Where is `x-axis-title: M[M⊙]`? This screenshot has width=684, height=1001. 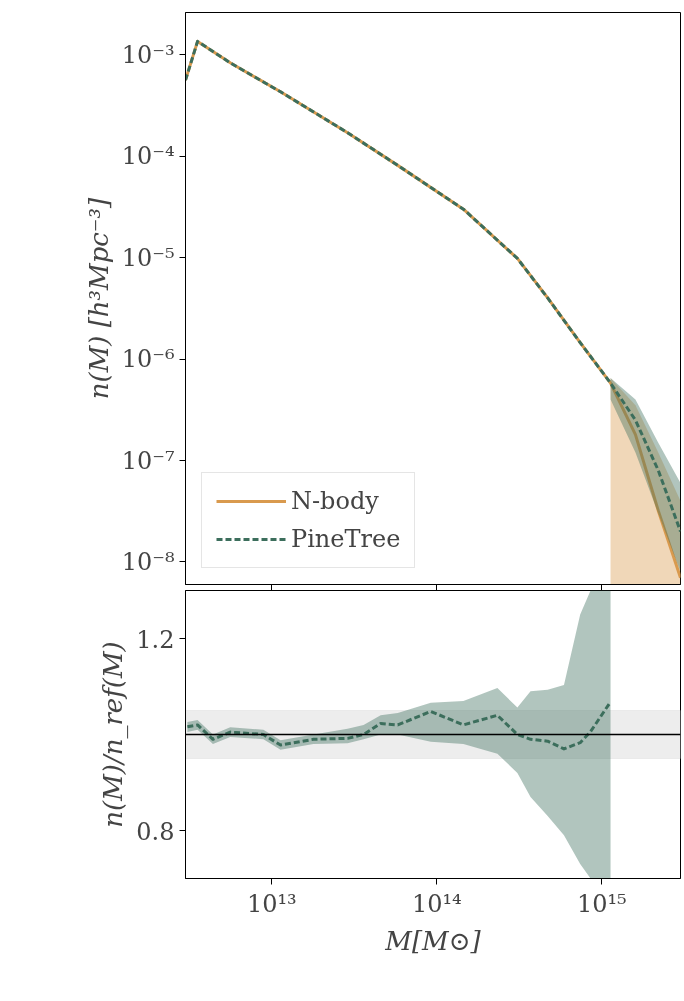 x-axis-title: M[M⊙] is located at coordinates (433, 940).